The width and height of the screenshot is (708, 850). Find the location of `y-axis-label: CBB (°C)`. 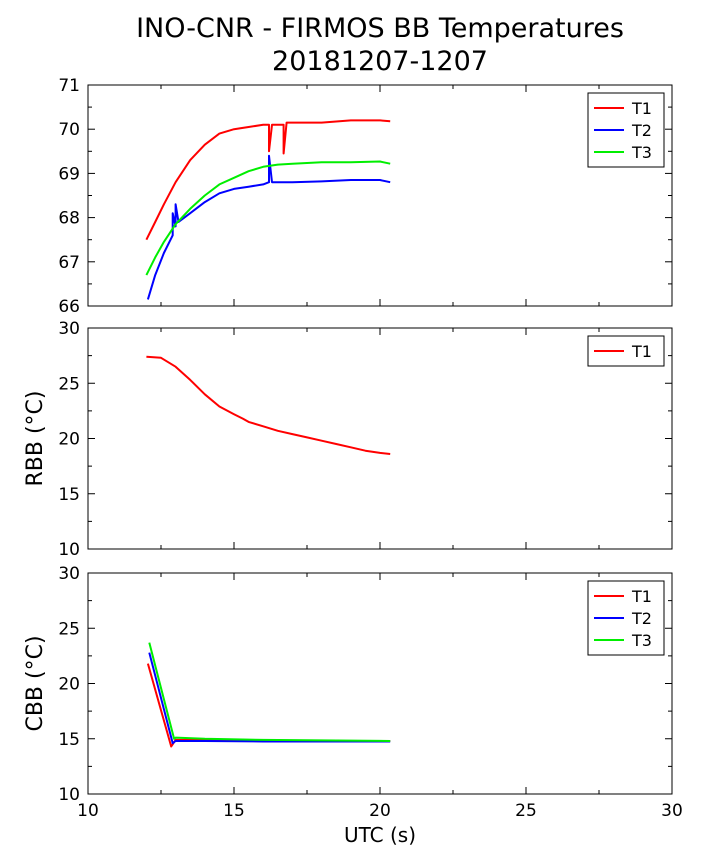

y-axis-label: CBB (°C) is located at coordinates (35, 683).